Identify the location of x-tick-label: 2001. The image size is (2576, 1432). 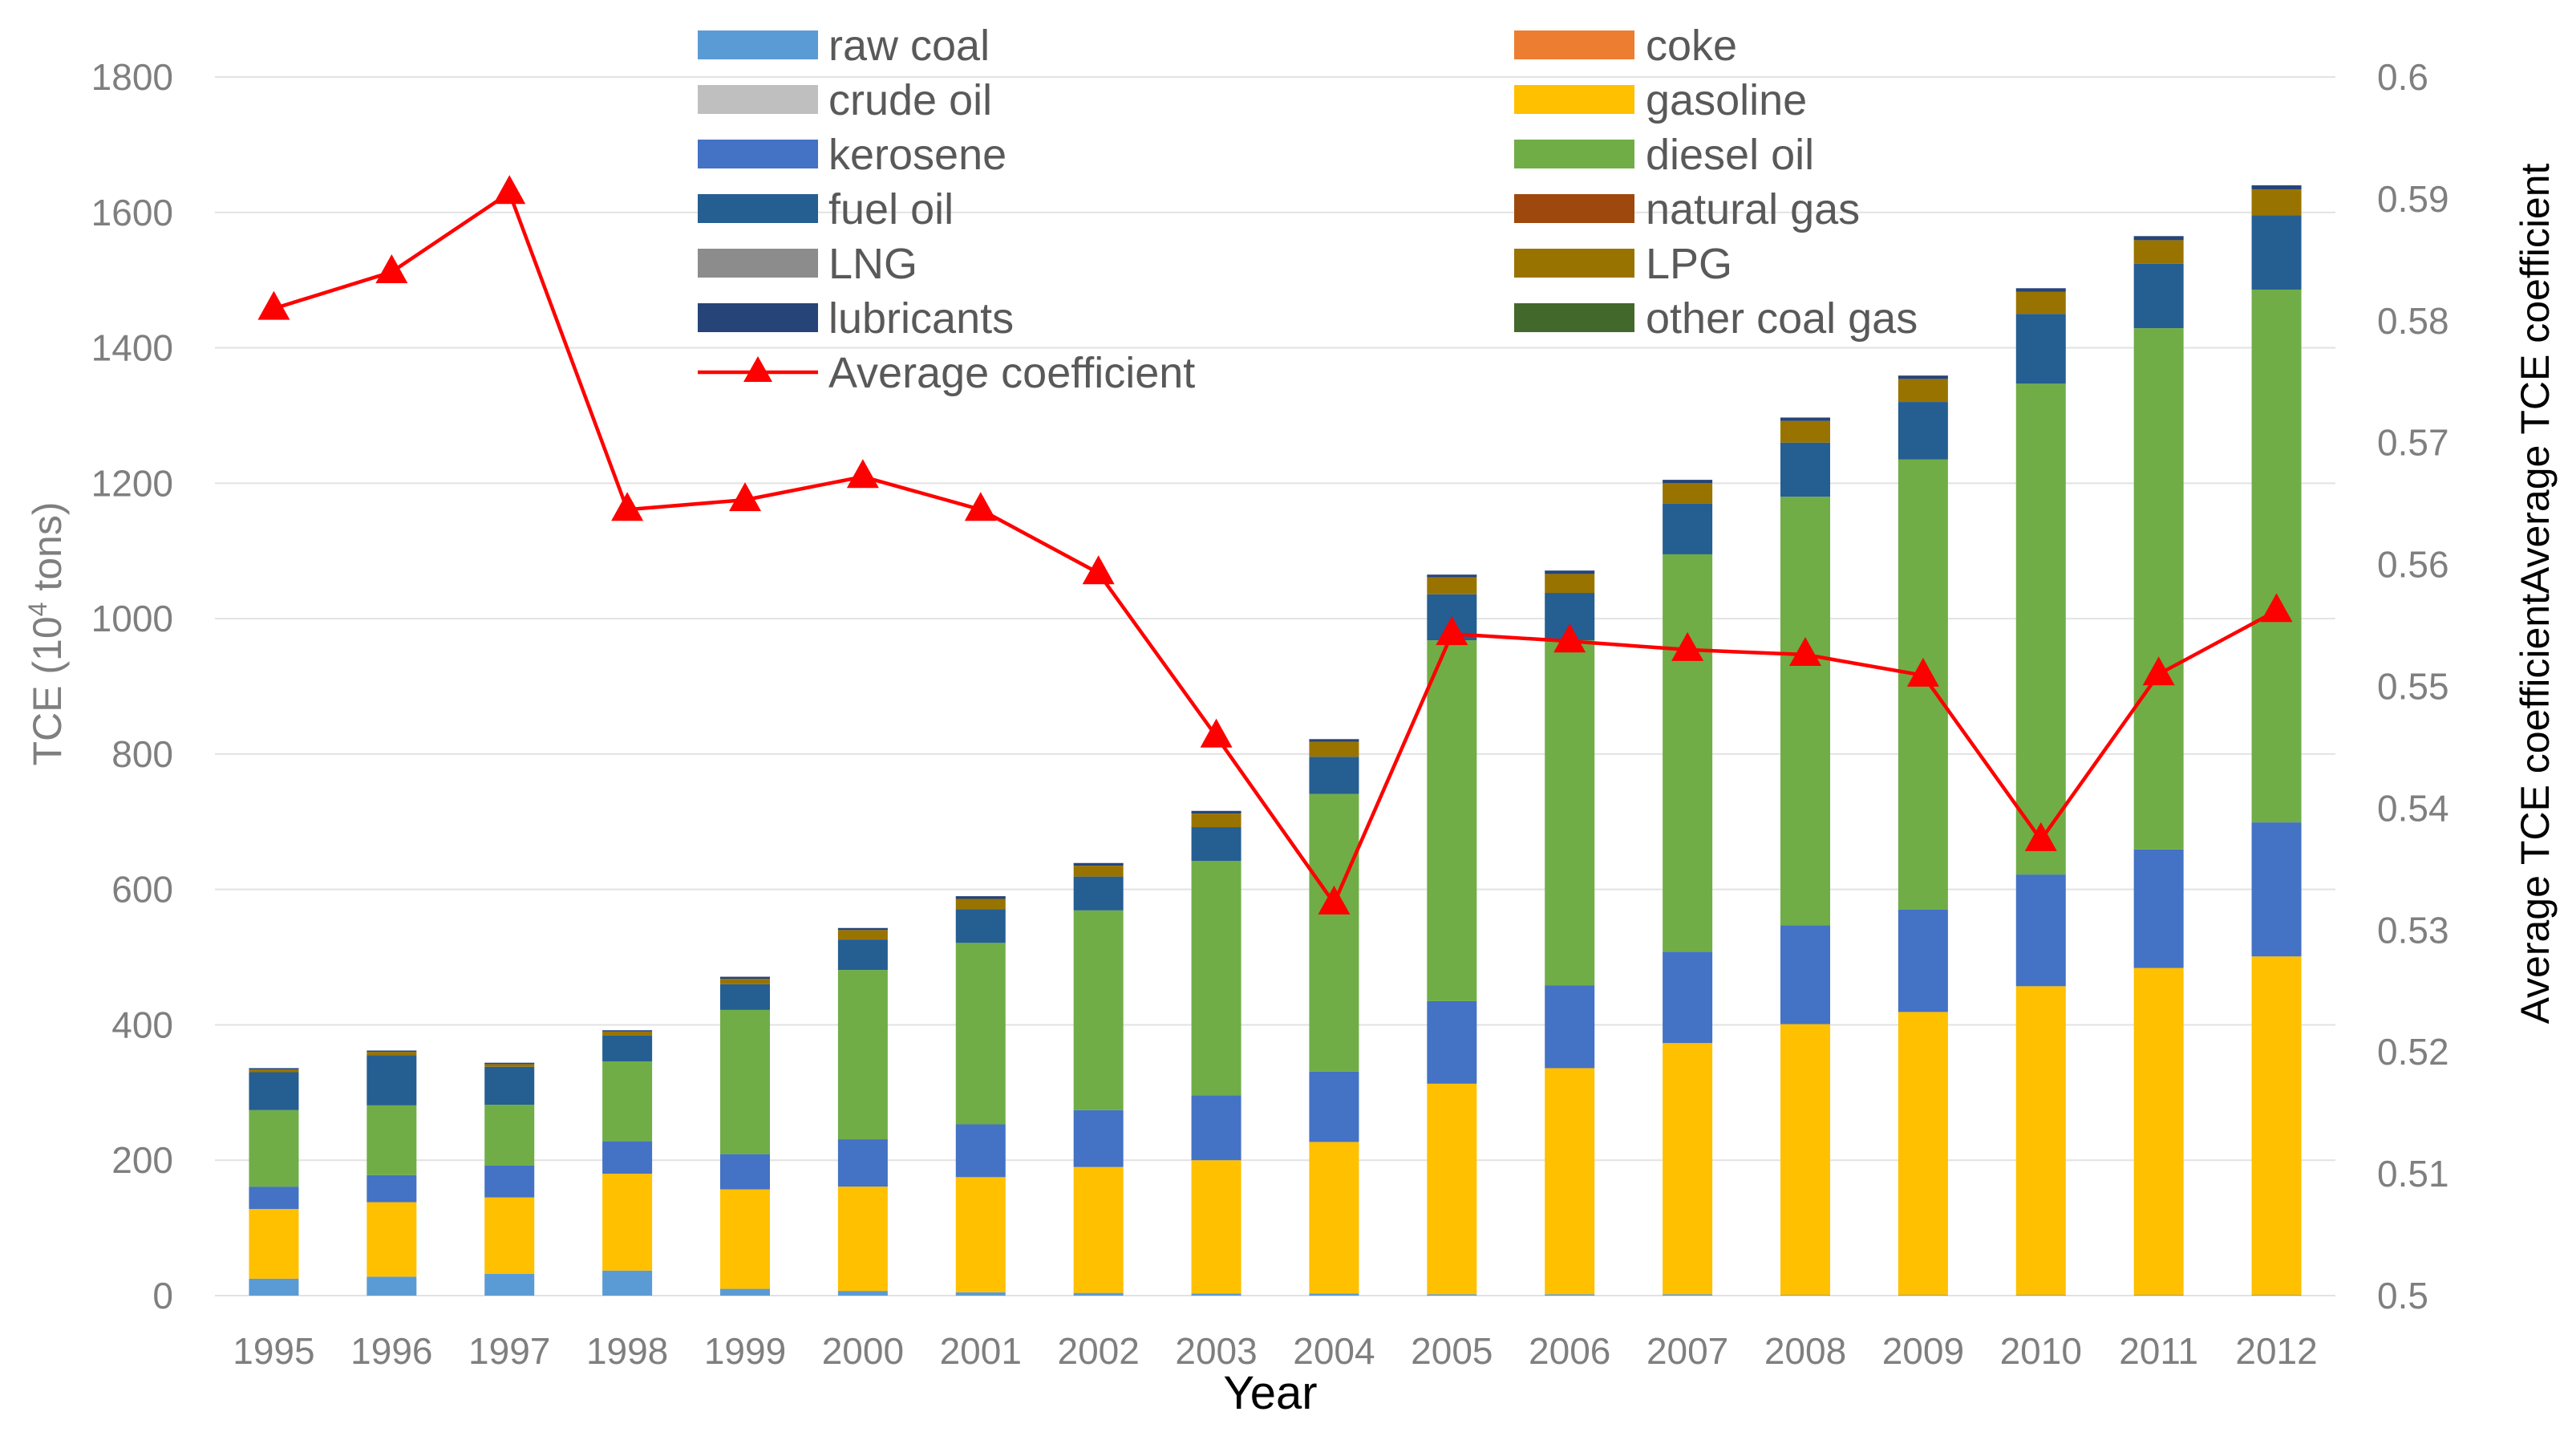
(981, 1351).